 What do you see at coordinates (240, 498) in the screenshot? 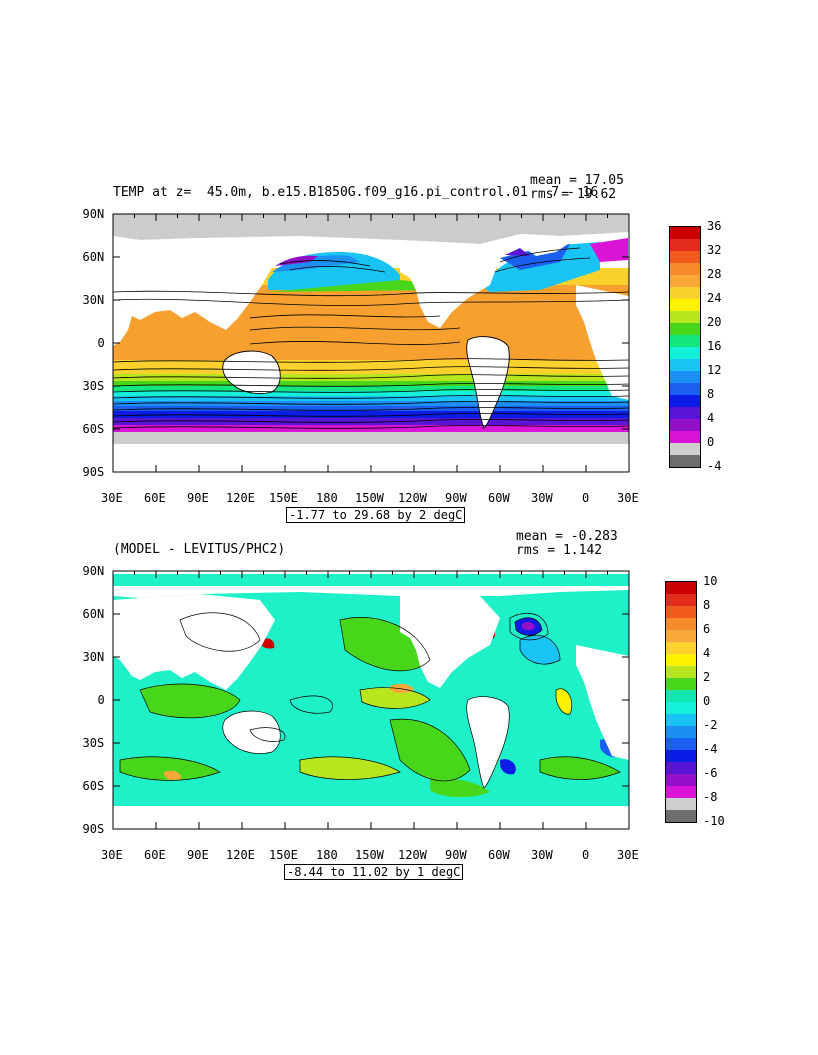
I see `x-tick-label: 120E` at bounding box center [240, 498].